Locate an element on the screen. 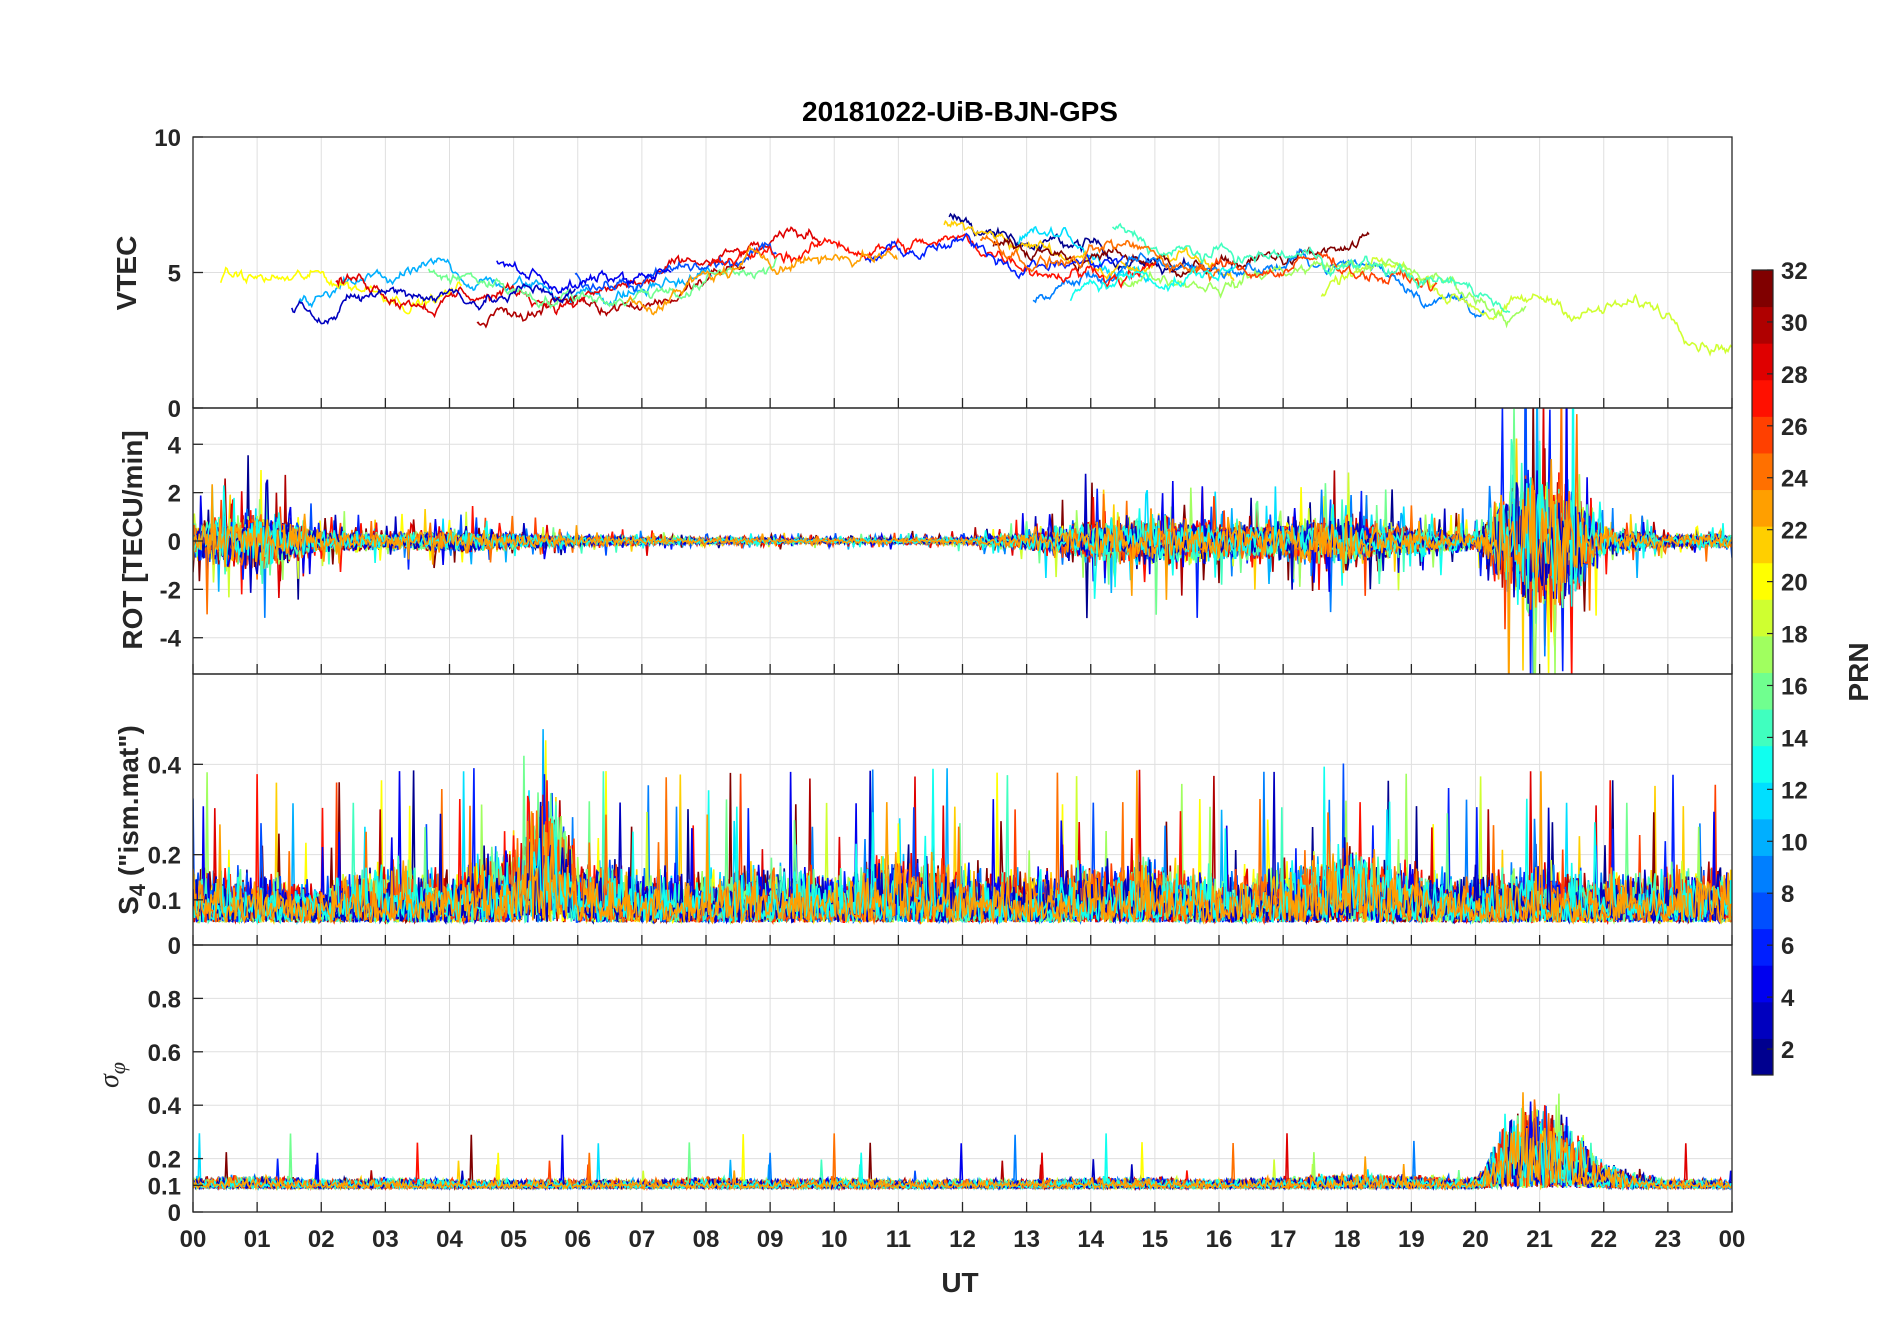 The image size is (1902, 1330). colorbar-tick-label: 30 is located at coordinates (1794, 323).